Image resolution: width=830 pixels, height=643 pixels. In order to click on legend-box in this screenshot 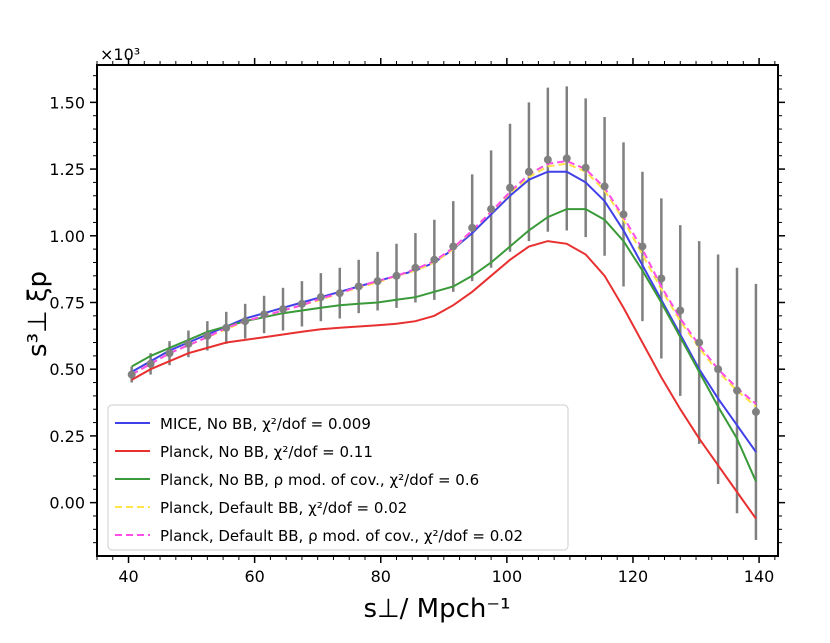, I will do `click(338, 477)`.